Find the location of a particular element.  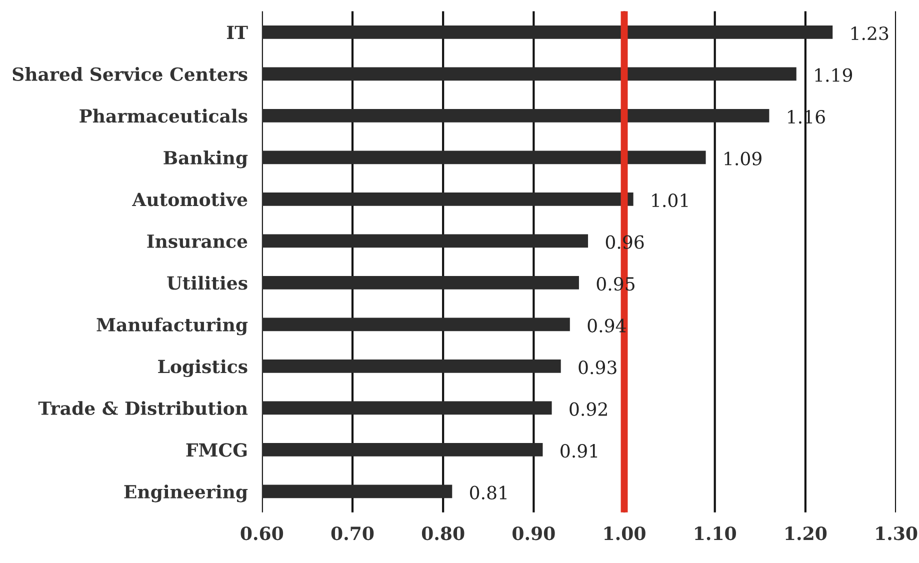

y-tick-label: Engineering is located at coordinates (186, 493).